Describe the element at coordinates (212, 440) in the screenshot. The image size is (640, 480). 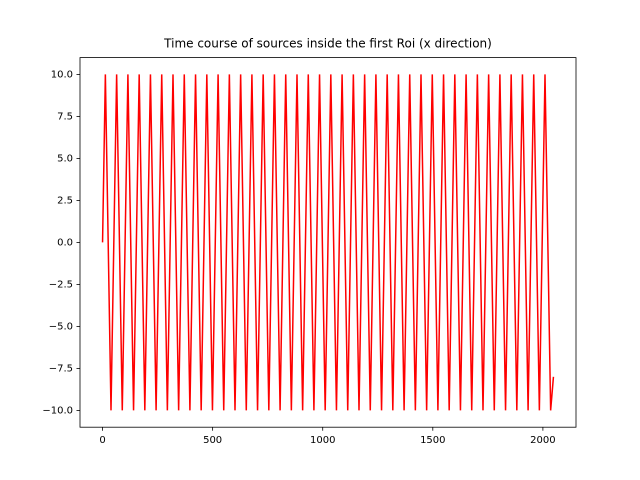
I see `x-tick-label: 500` at that location.